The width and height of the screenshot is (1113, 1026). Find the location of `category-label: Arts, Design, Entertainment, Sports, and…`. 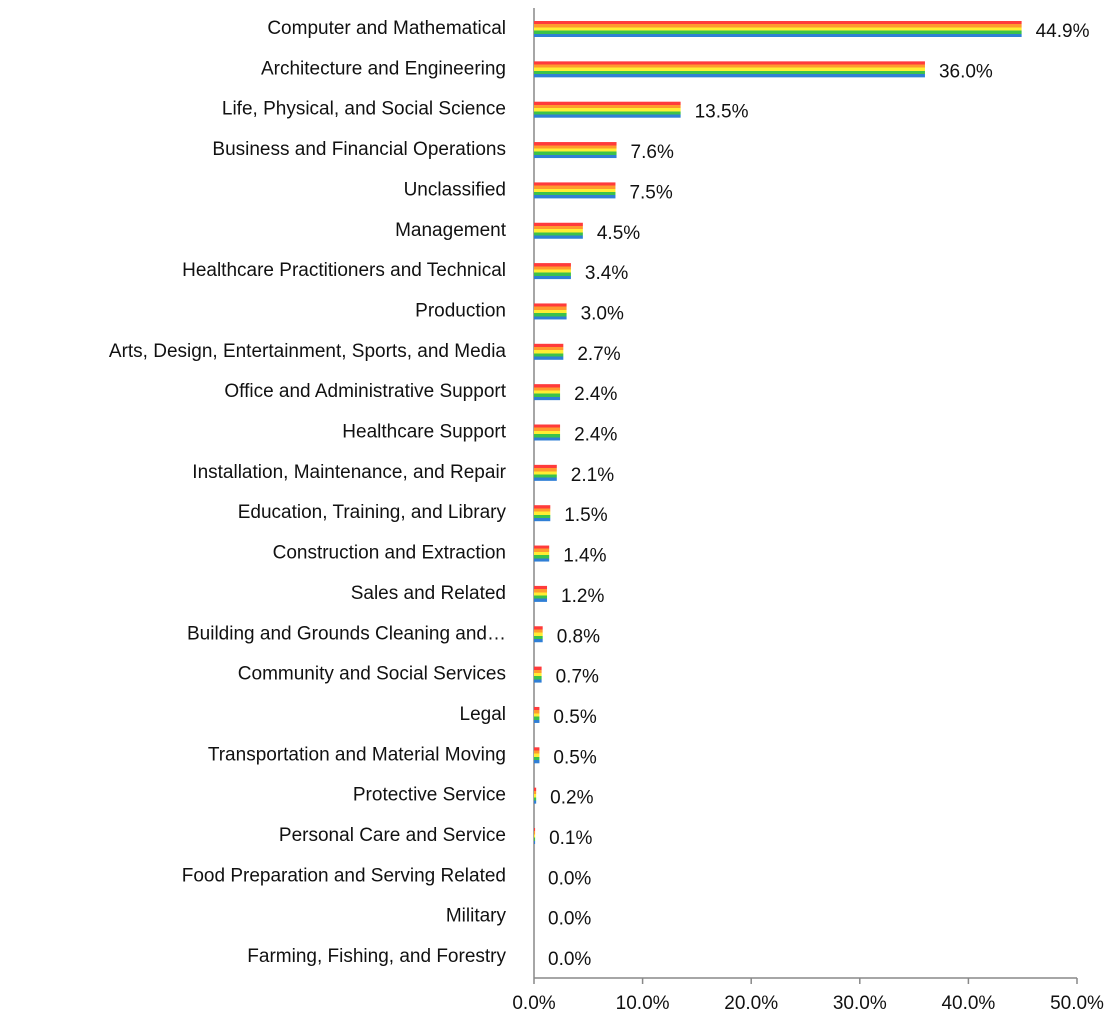

category-label: Arts, Design, Entertainment, Sports, and… is located at coordinates (308, 351).